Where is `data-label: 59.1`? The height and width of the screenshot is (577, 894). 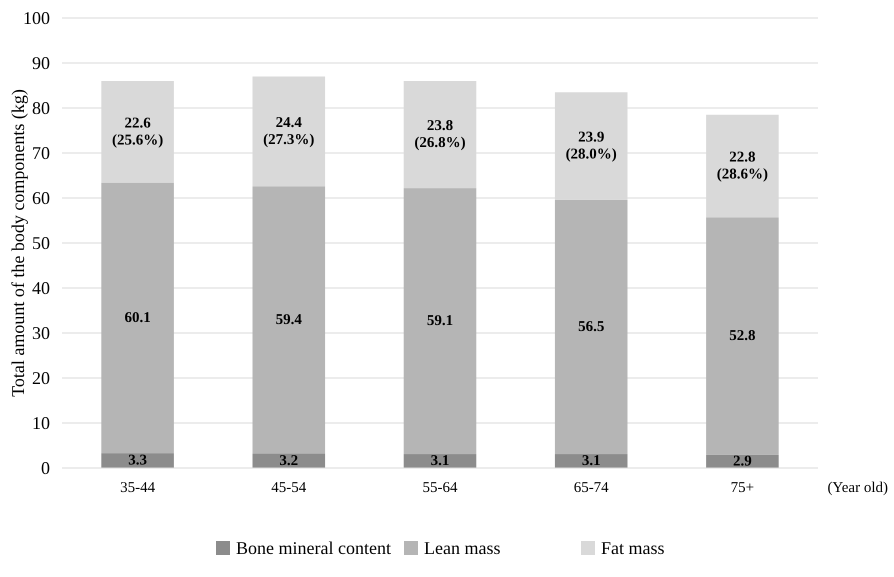 data-label: 59.1 is located at coordinates (440, 321).